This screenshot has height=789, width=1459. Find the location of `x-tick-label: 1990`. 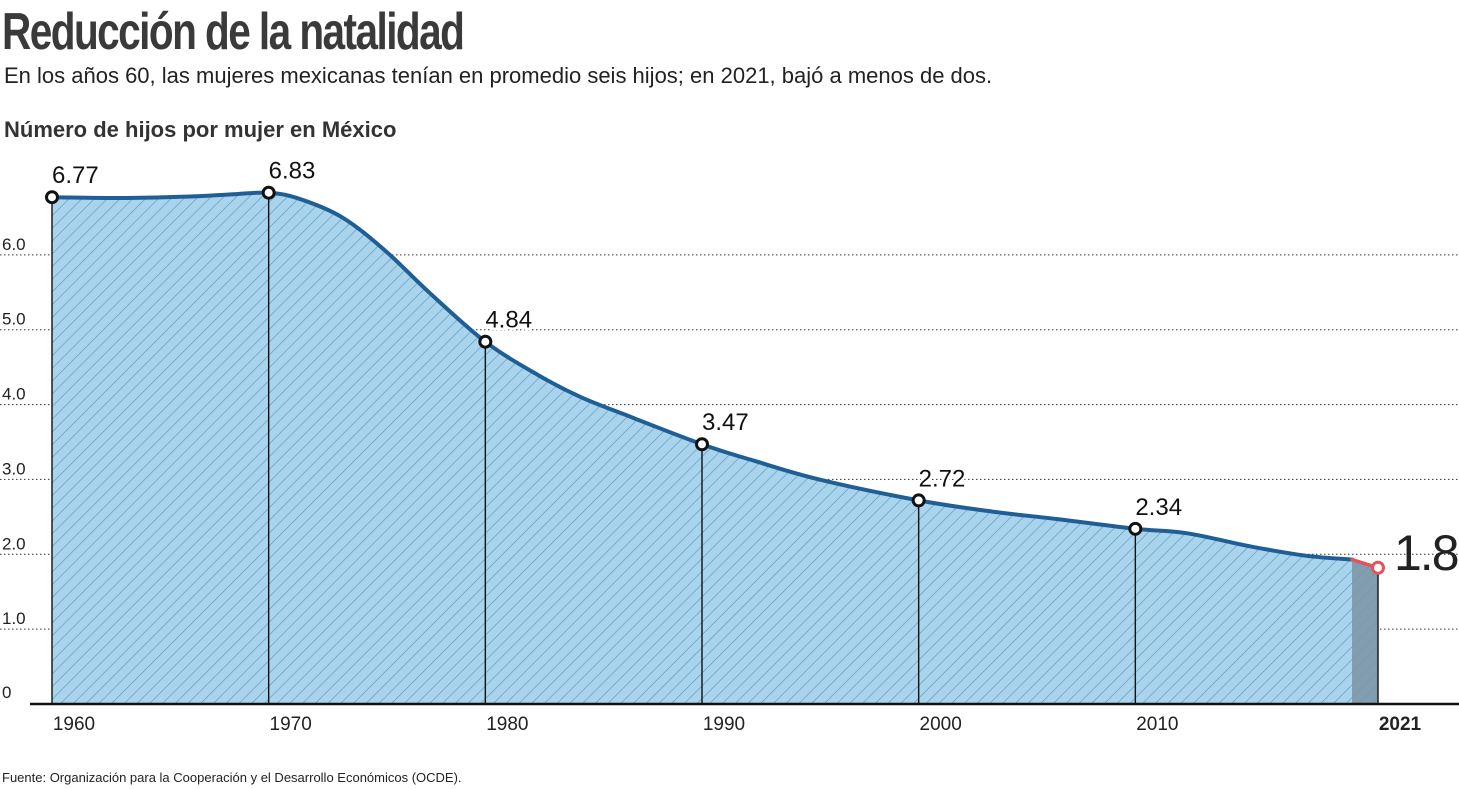

x-tick-label: 1990 is located at coordinates (724, 724).